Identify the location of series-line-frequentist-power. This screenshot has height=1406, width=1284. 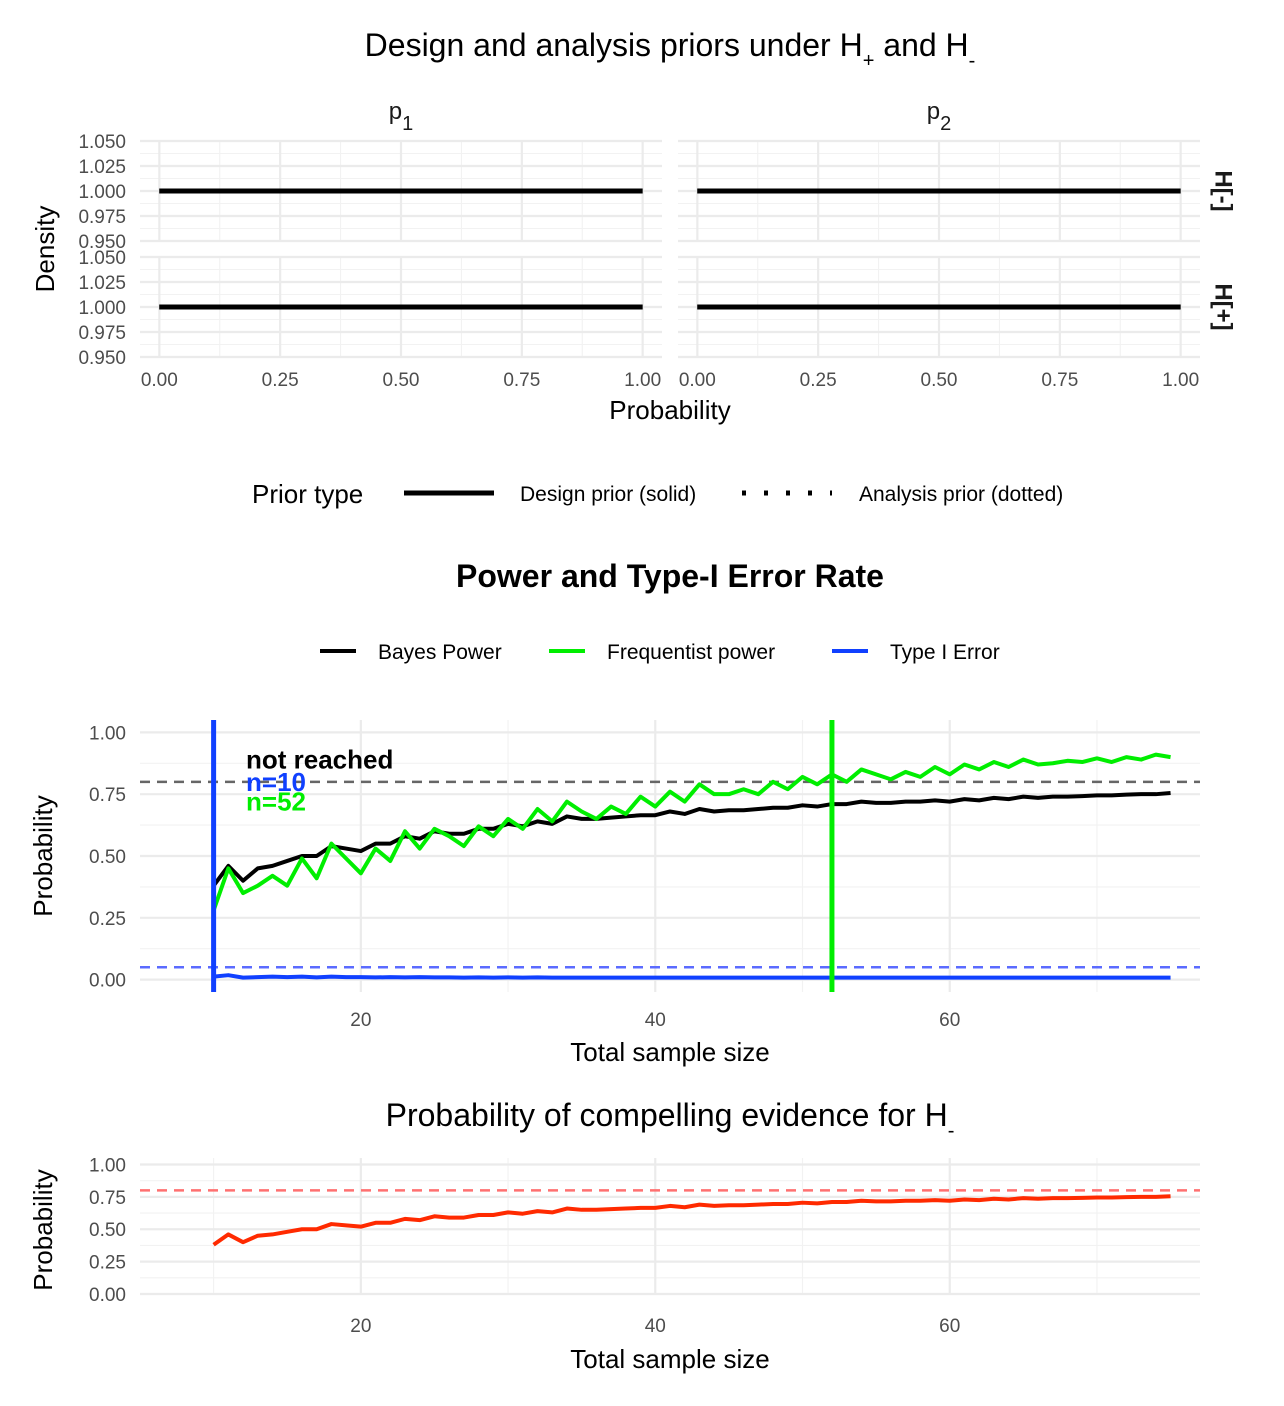
(691, 832).